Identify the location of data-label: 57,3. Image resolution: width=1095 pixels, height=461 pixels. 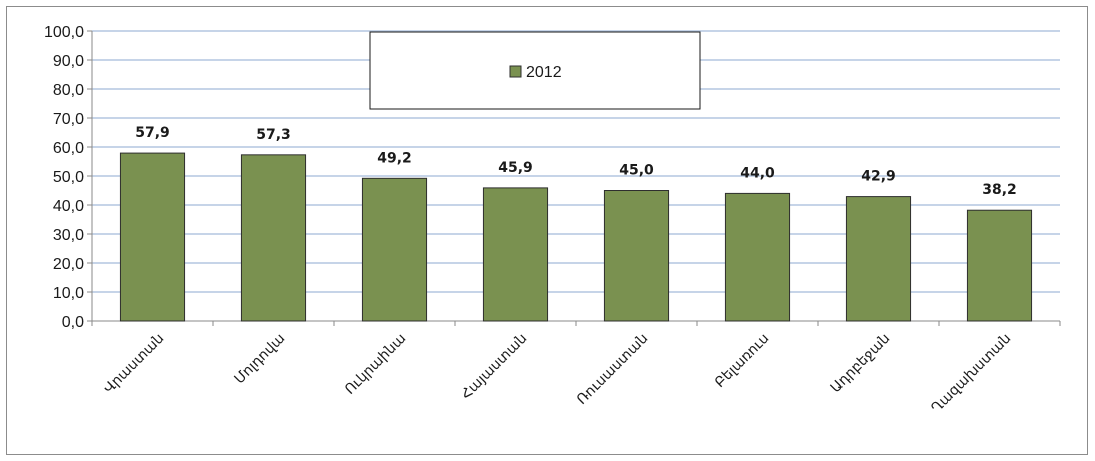
(273, 135).